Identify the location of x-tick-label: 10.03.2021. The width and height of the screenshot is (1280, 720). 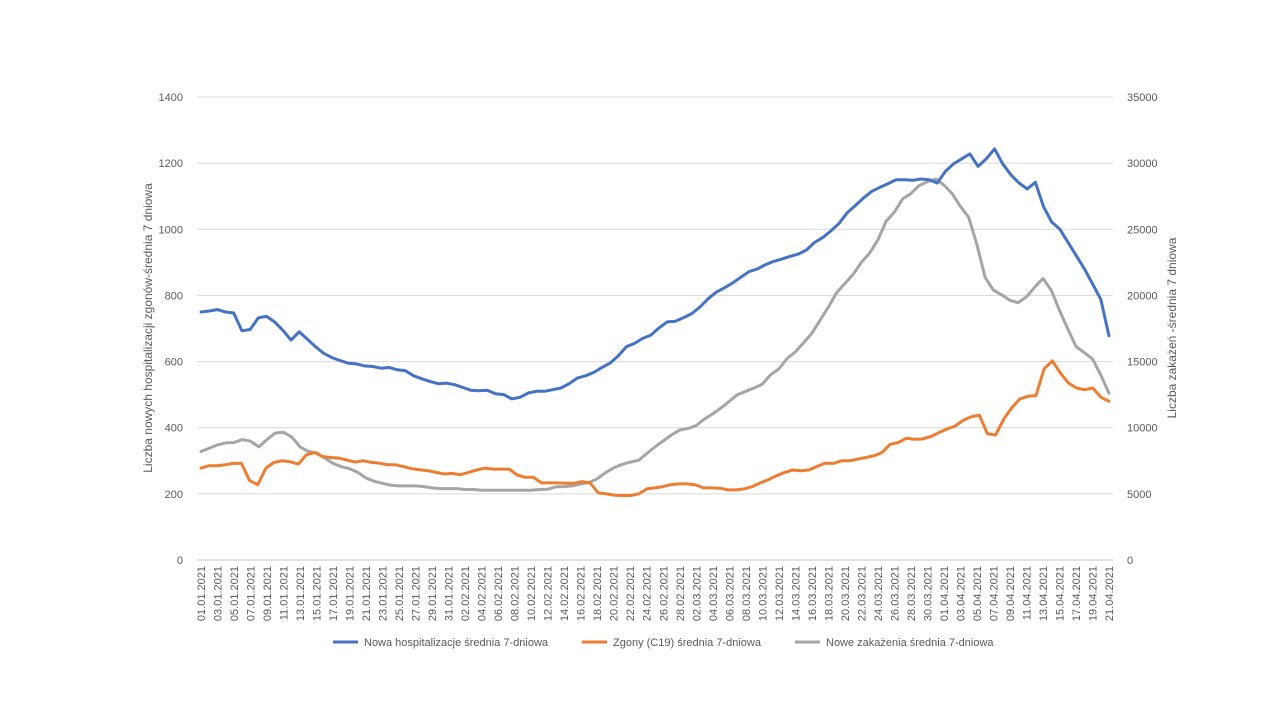
(763, 593).